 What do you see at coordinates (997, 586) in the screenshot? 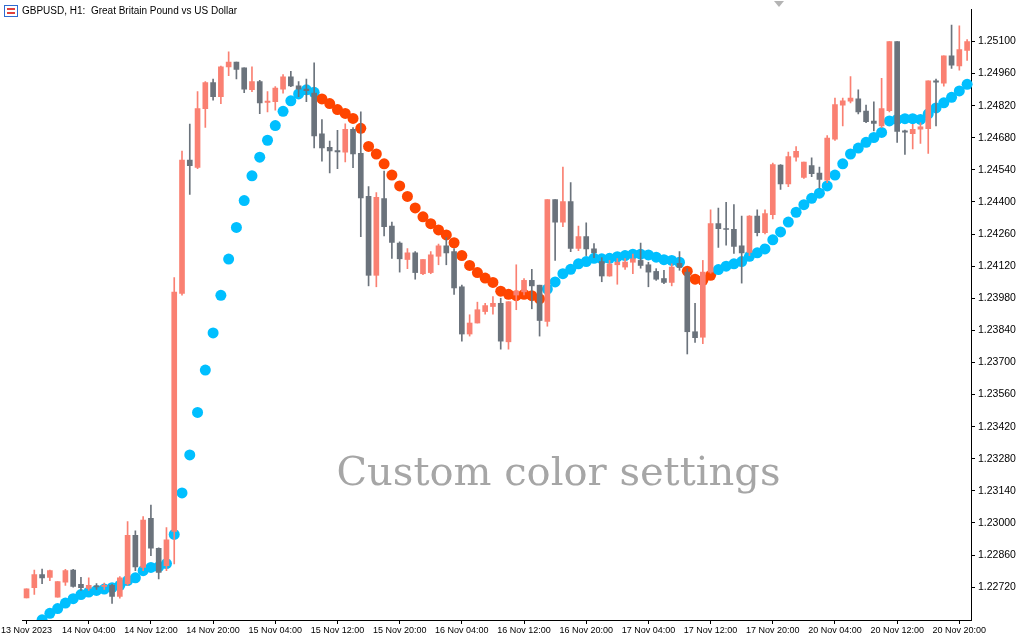
I see `y-tick-label: 1.22720` at bounding box center [997, 586].